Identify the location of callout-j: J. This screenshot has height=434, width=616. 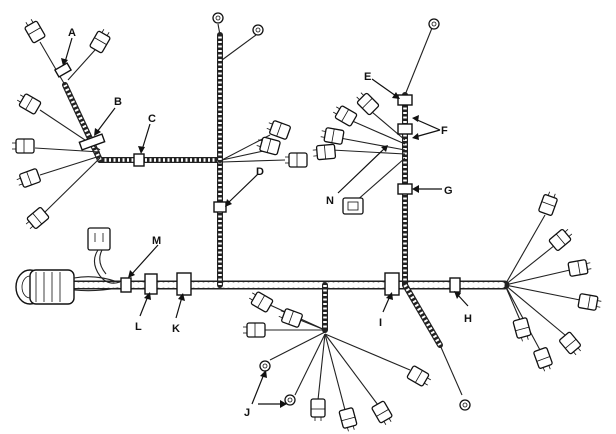
(247, 413).